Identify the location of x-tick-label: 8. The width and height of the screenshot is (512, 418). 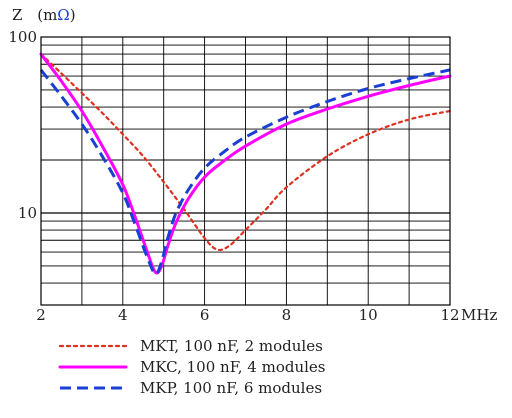
(287, 315).